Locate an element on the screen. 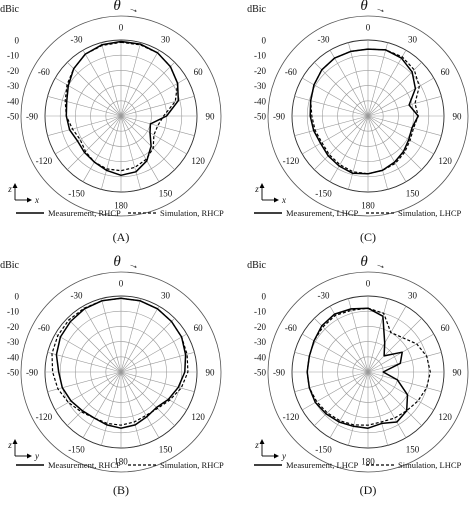 The image size is (474, 505). angle-label: 150 is located at coordinates (413, 194).